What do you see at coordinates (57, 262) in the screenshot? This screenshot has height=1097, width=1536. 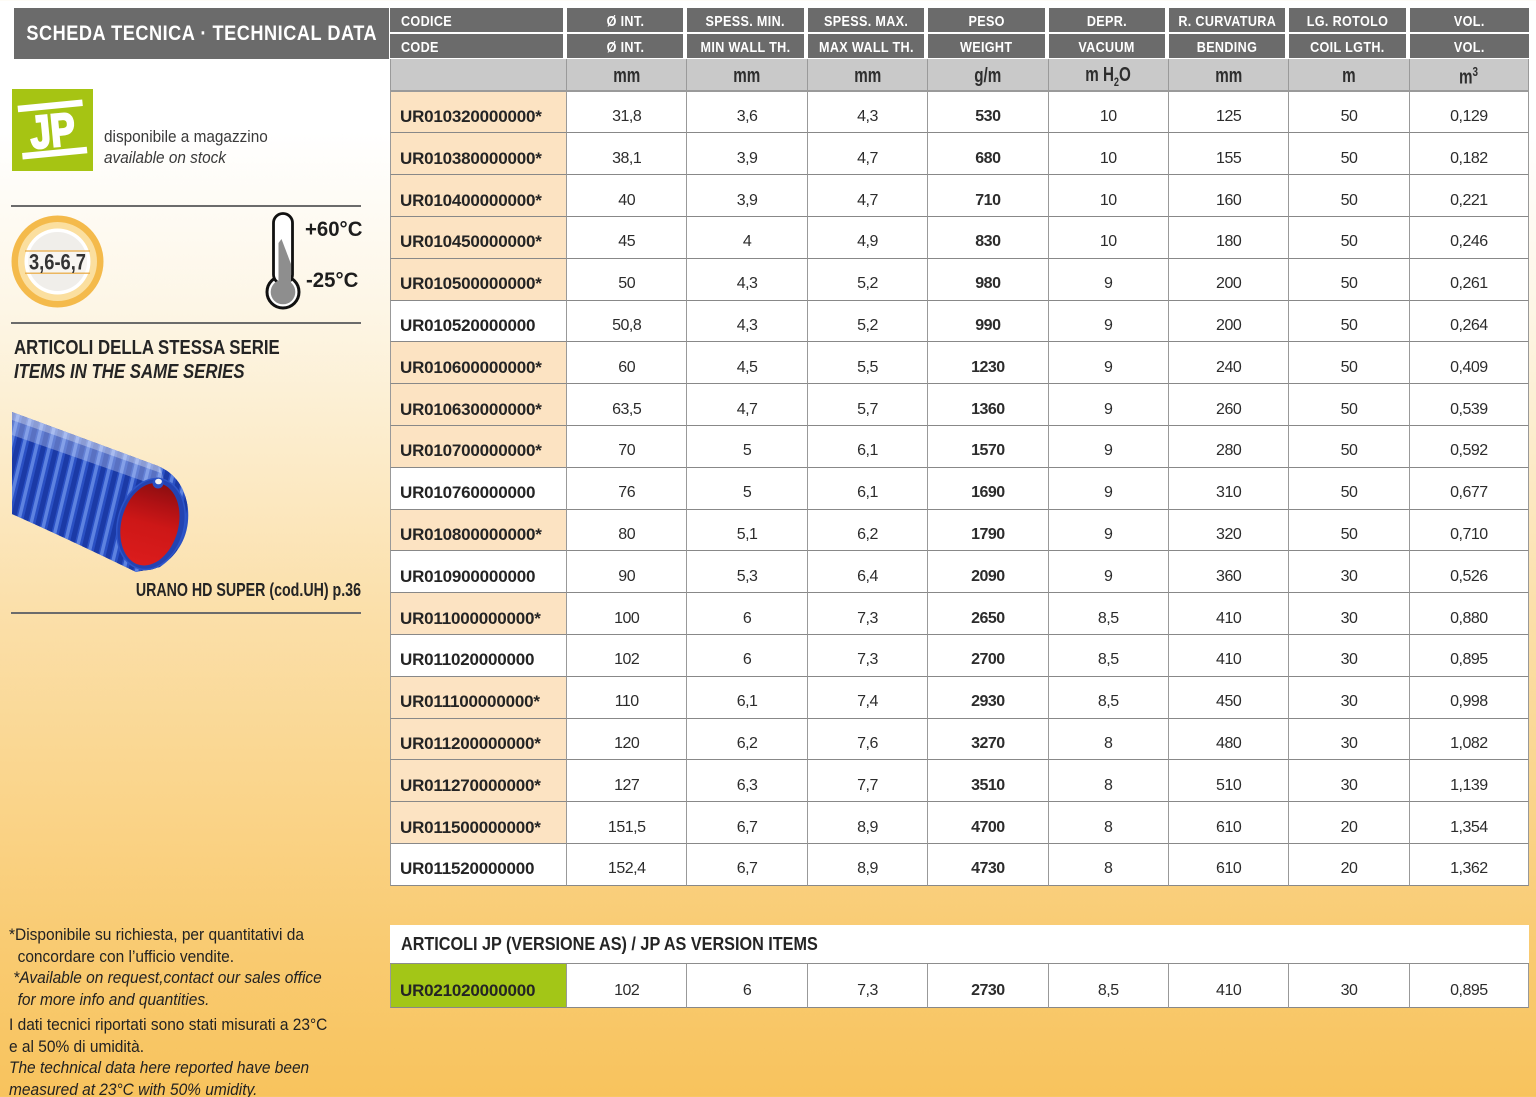 I see `svg-text: 3,6-6,7` at bounding box center [57, 262].